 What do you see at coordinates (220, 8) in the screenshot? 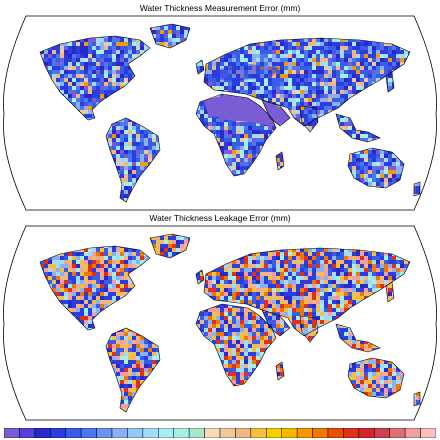
I see `map-title-measurement: Water Thickness Measurement Error (mm)` at bounding box center [220, 8].